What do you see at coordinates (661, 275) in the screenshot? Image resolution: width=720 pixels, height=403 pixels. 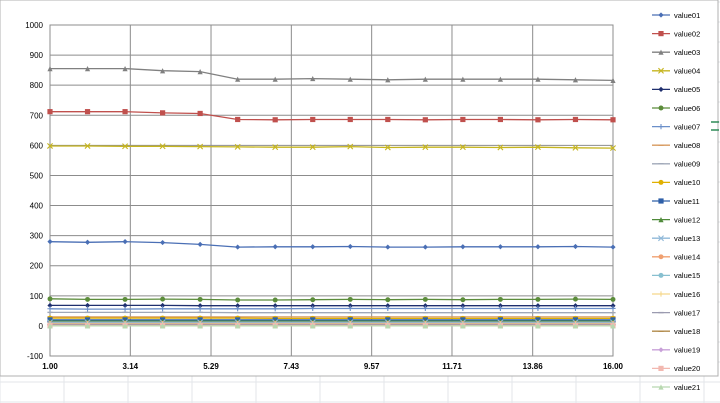 I see `legend-marker-value15` at bounding box center [661, 275].